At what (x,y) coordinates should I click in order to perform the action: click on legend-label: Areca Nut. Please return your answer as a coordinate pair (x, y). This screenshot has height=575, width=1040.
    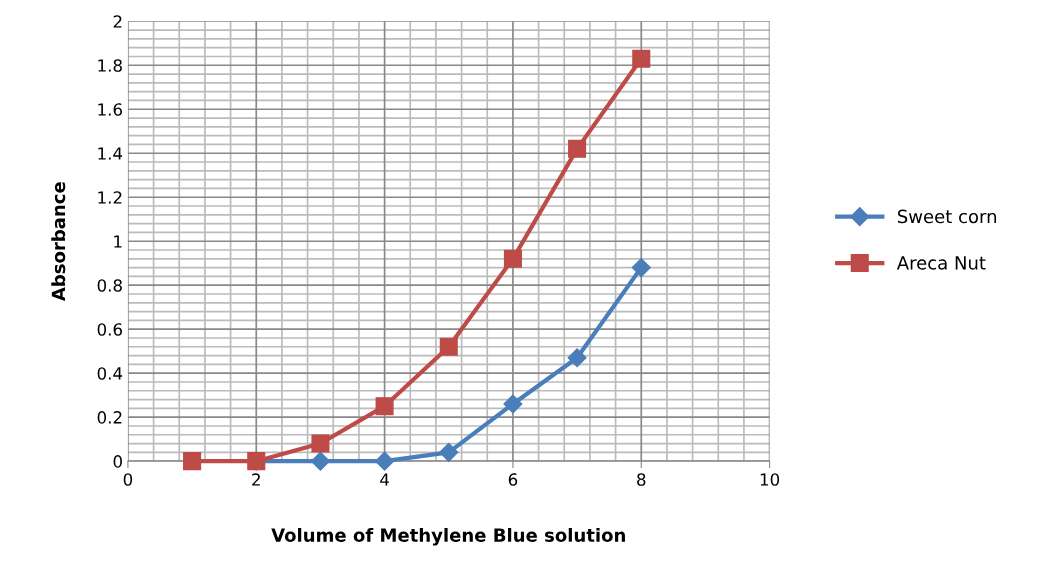
    Looking at the image, I should click on (941, 263).